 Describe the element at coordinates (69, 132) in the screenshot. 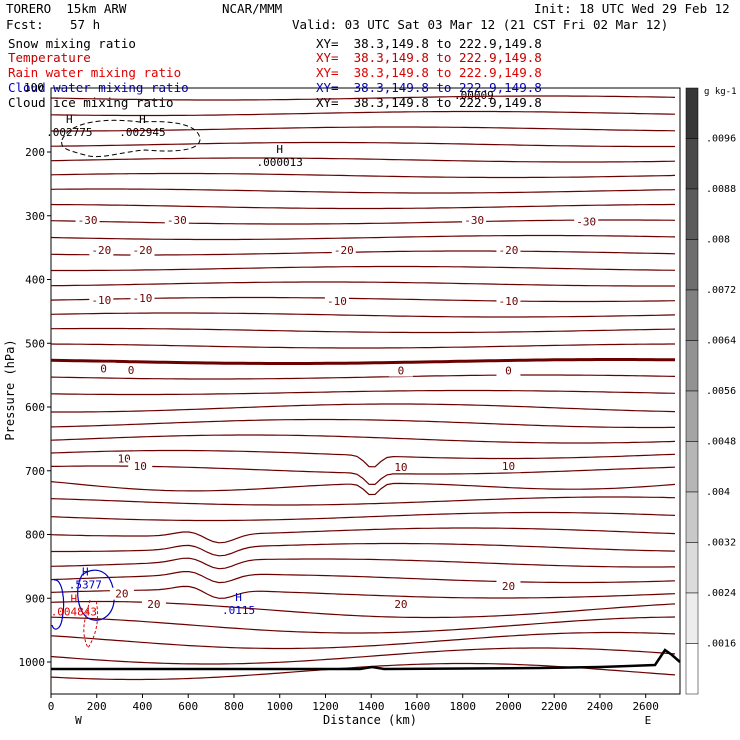

I see `maximum-value: .002775` at that location.